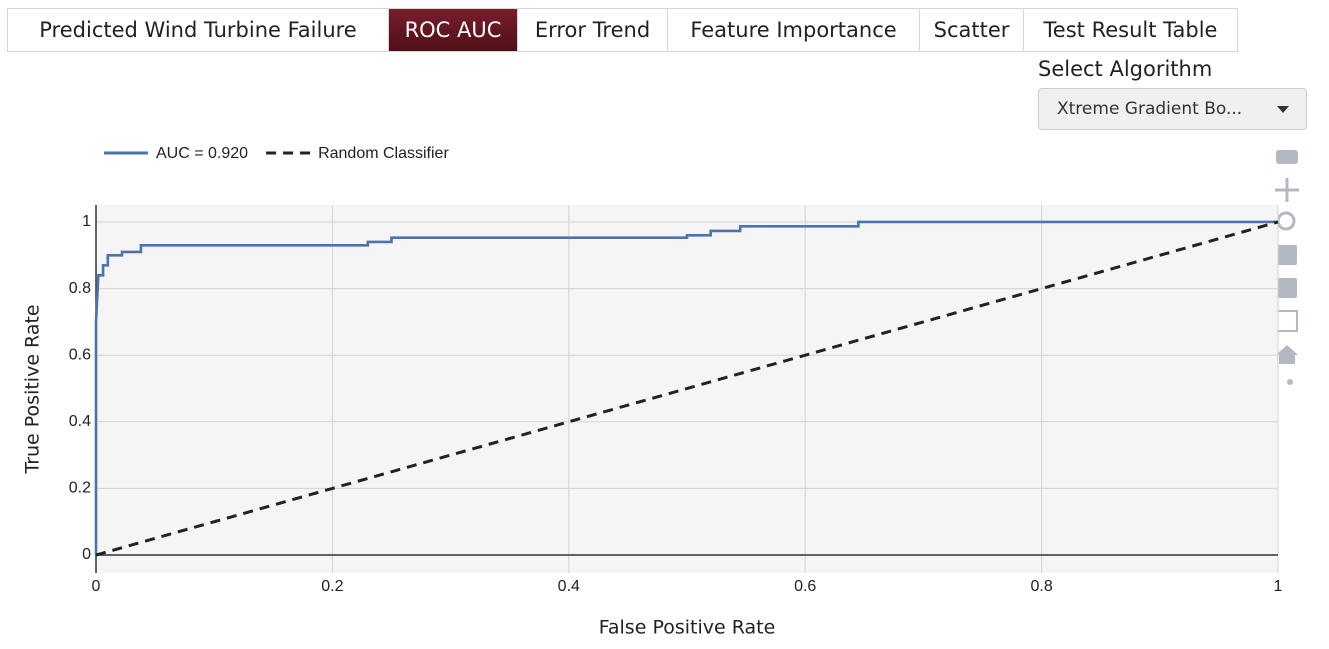 This screenshot has width=1329, height=649. I want to click on camera-icon, so click(1287, 157).